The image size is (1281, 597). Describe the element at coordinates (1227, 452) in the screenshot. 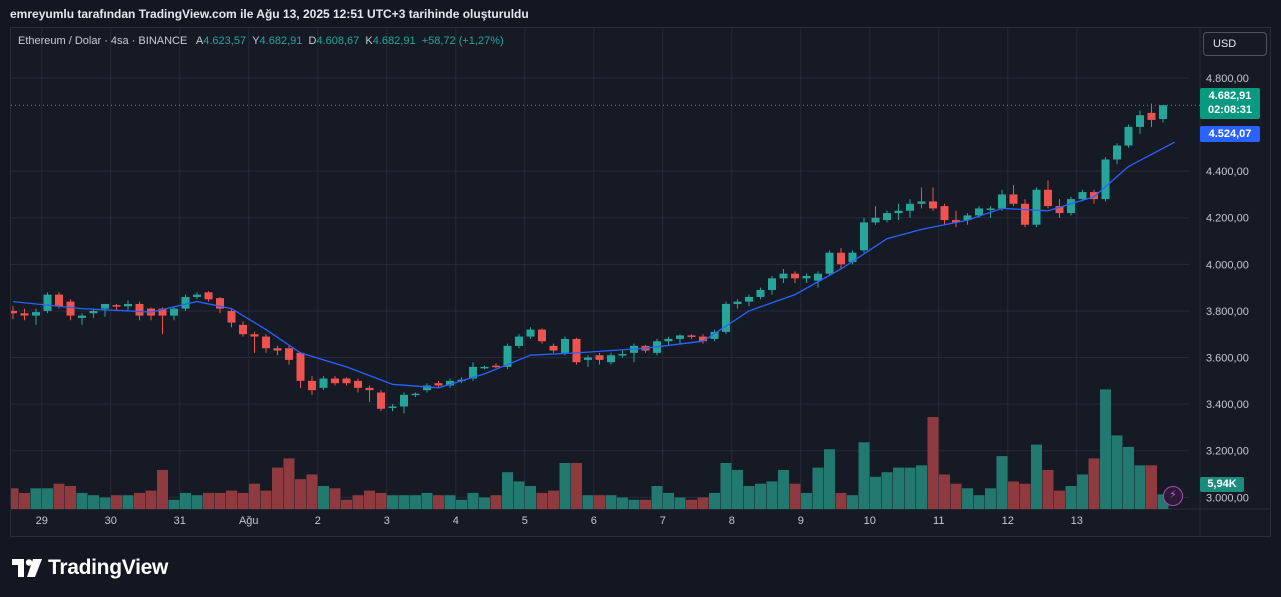

I see `y-tick-label: 3.200,00` at that location.